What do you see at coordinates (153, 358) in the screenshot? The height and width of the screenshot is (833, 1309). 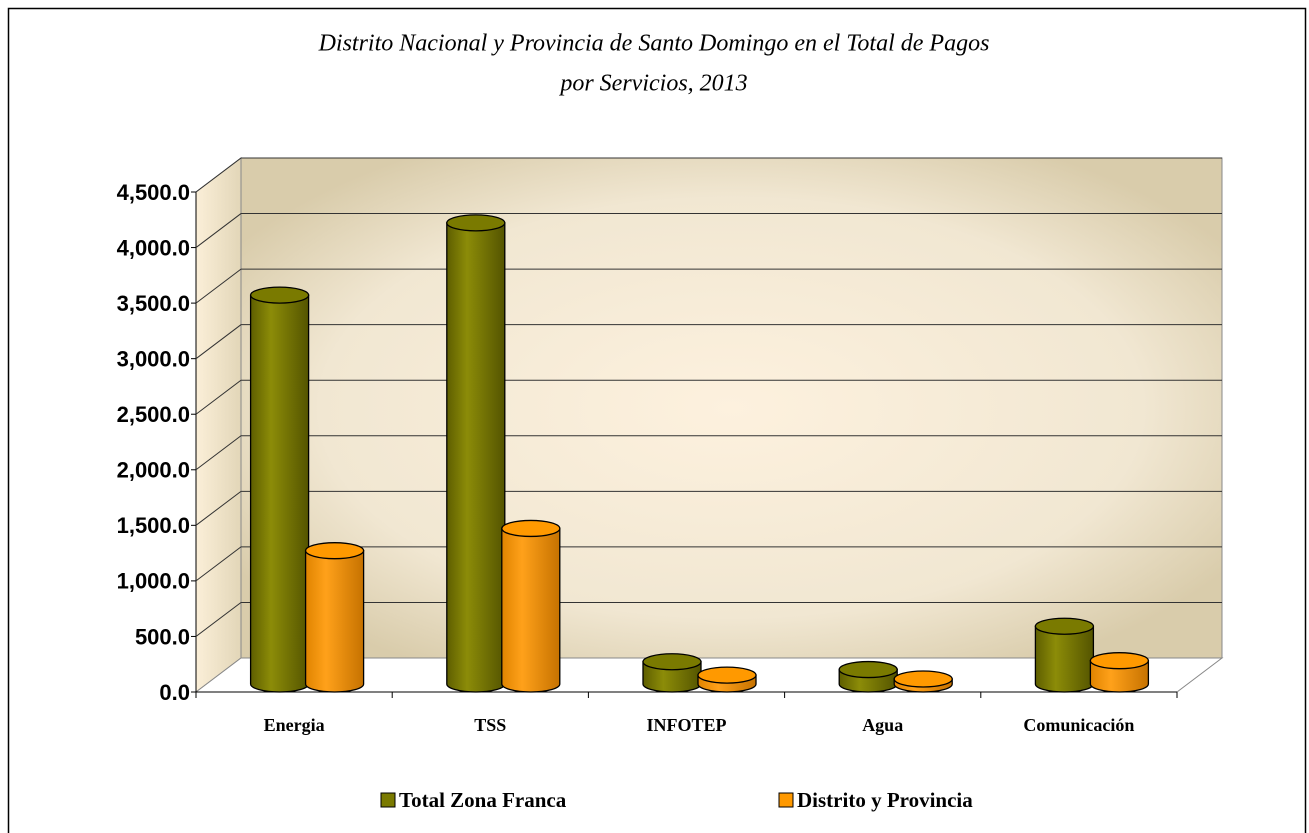 I see `y-tick-label: 3,000.0` at bounding box center [153, 358].